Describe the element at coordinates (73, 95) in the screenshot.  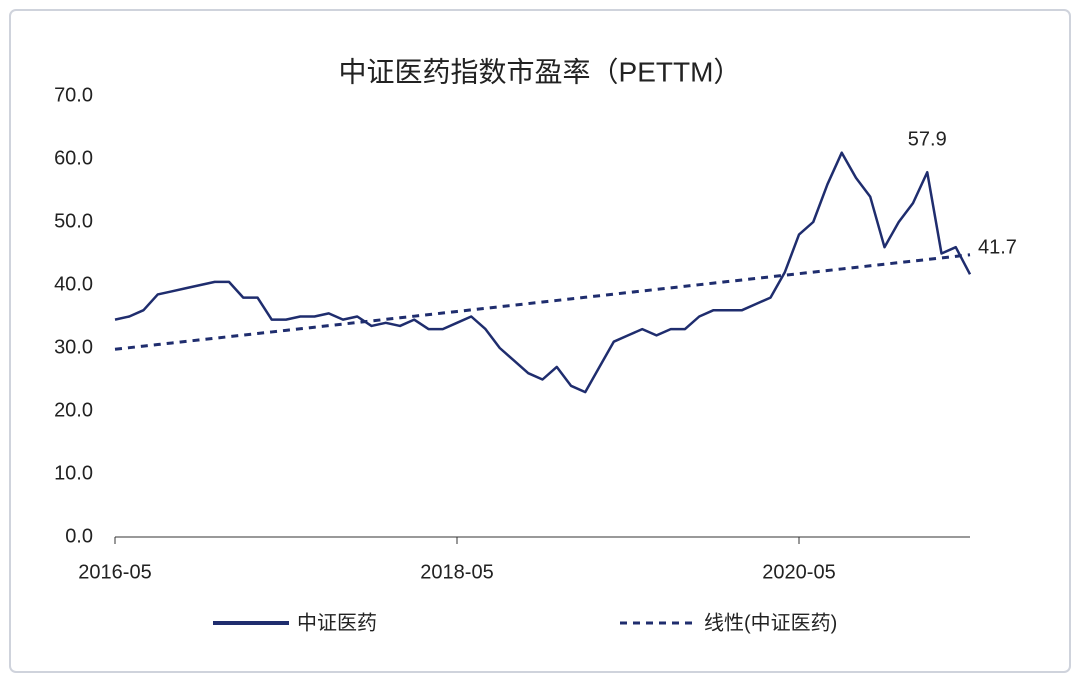
I see `y-tick-label: 70.0` at that location.